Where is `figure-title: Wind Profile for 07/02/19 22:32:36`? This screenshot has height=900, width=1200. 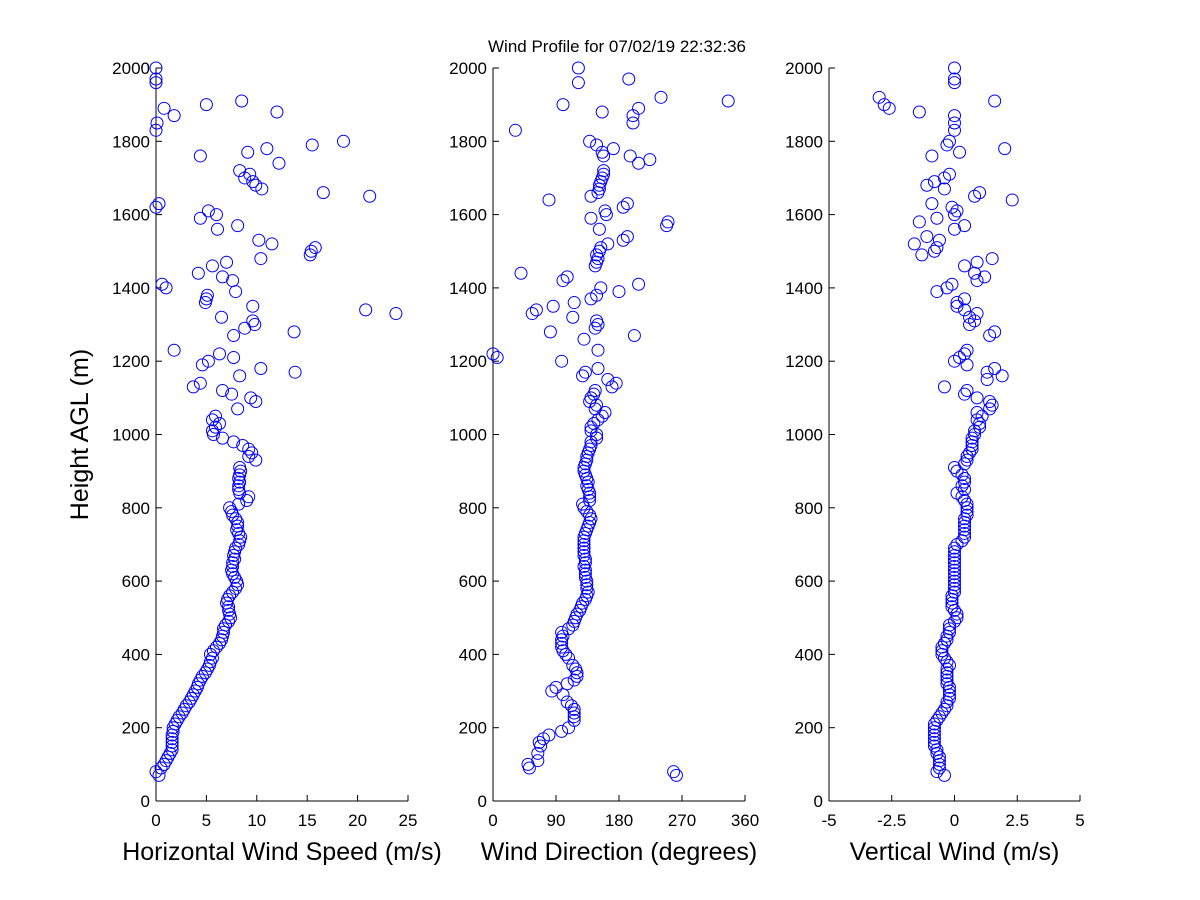 figure-title: Wind Profile for 07/02/19 22:32:36 is located at coordinates (617, 46).